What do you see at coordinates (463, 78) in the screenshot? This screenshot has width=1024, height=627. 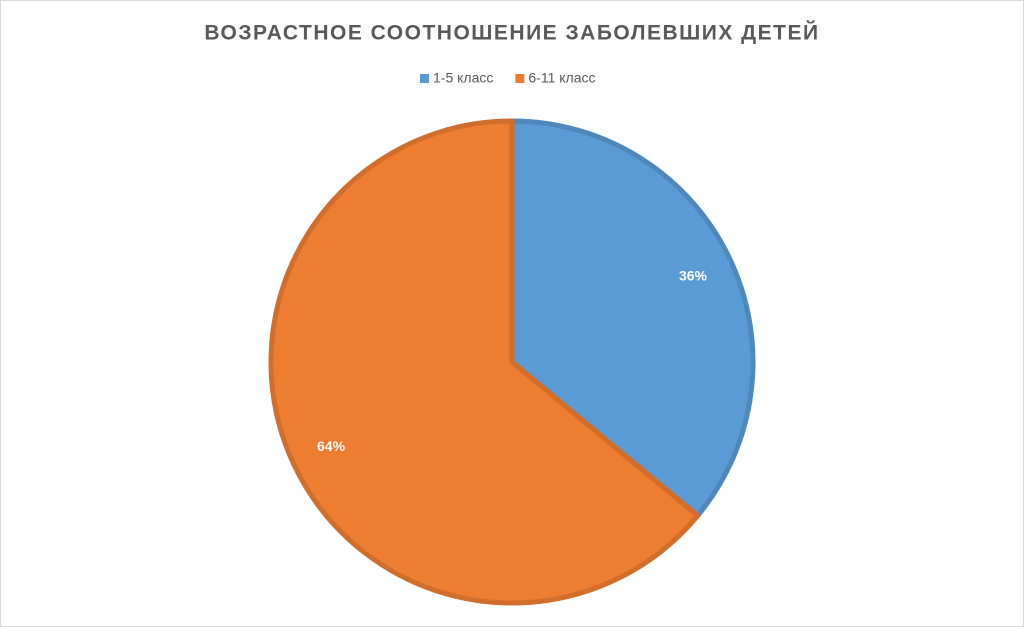 I see `legend-label: 1-5 класс` at bounding box center [463, 78].